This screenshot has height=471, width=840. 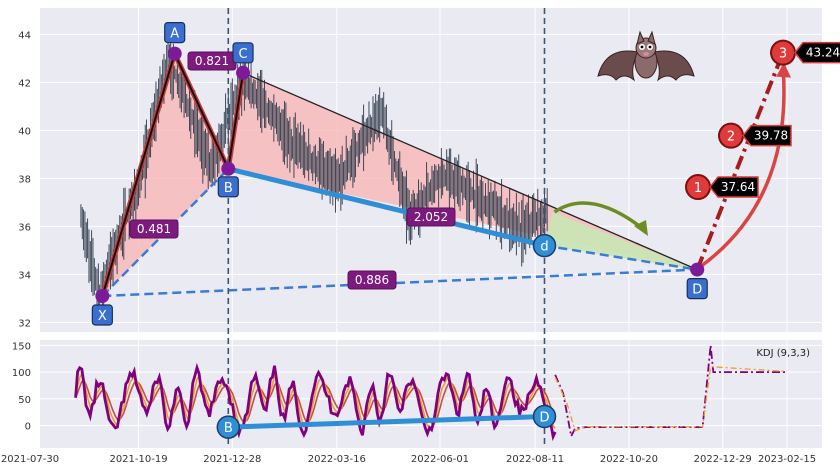 What do you see at coordinates (28, 427) in the screenshot?
I see `kdj-y-tick-label: 0` at bounding box center [28, 427].